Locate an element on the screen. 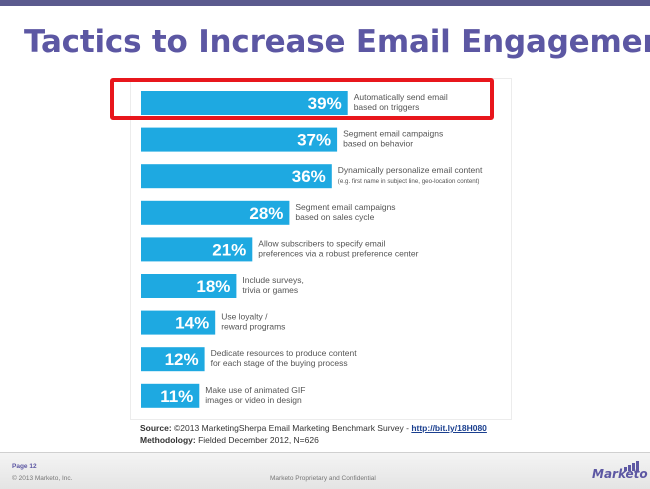 The width and height of the screenshot is (650, 489). bar-category-label-4-line-2: based on sales cycle is located at coordinates (334, 217).